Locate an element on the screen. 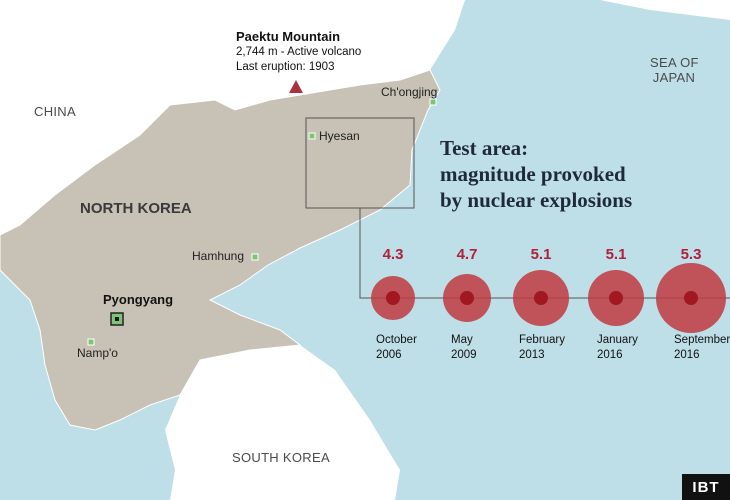 Image resolution: width=730 pixels, height=500 pixels. north-korea-label: NORTH KOREA is located at coordinates (136, 208).